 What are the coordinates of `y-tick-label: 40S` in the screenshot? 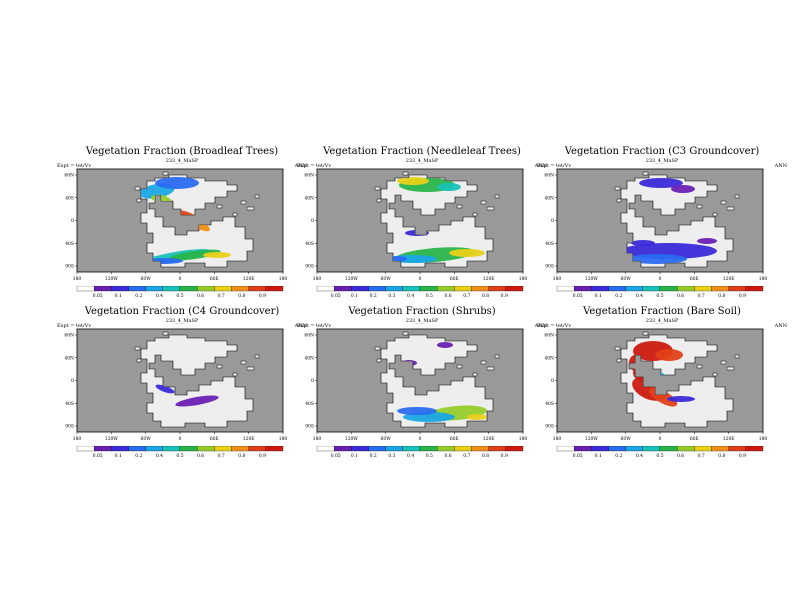 It's located at (69, 198).